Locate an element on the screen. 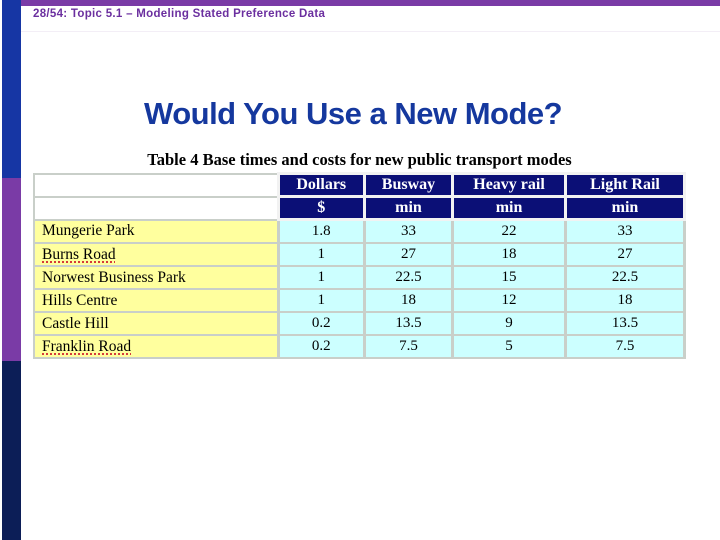 This screenshot has width=720, height=540. left-accent-bar-middle-segment is located at coordinates (11, 269).